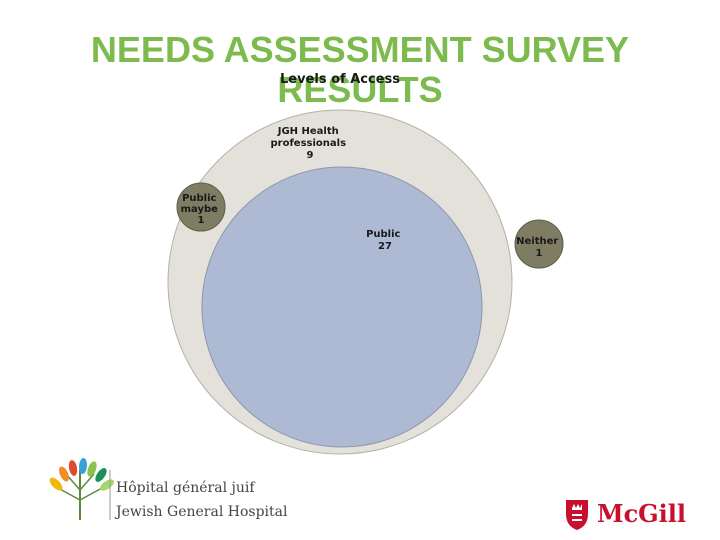 The image size is (720, 540). I want to click on title-line-2: RESULTS, so click(360, 89).